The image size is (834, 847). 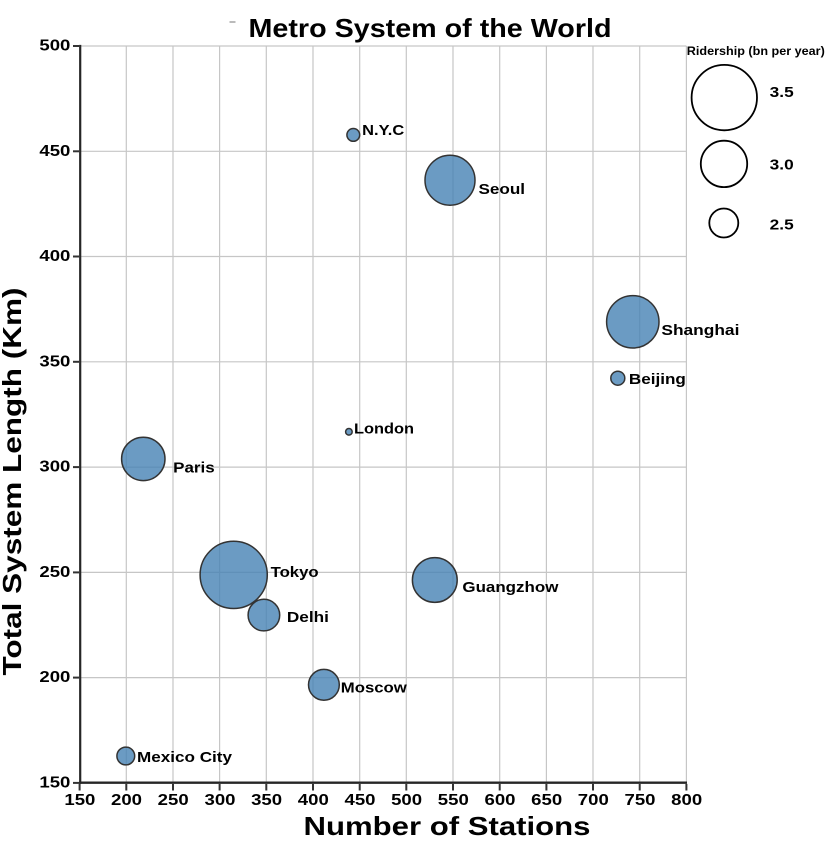 I want to click on svg-text: Moscow, so click(x=374, y=688).